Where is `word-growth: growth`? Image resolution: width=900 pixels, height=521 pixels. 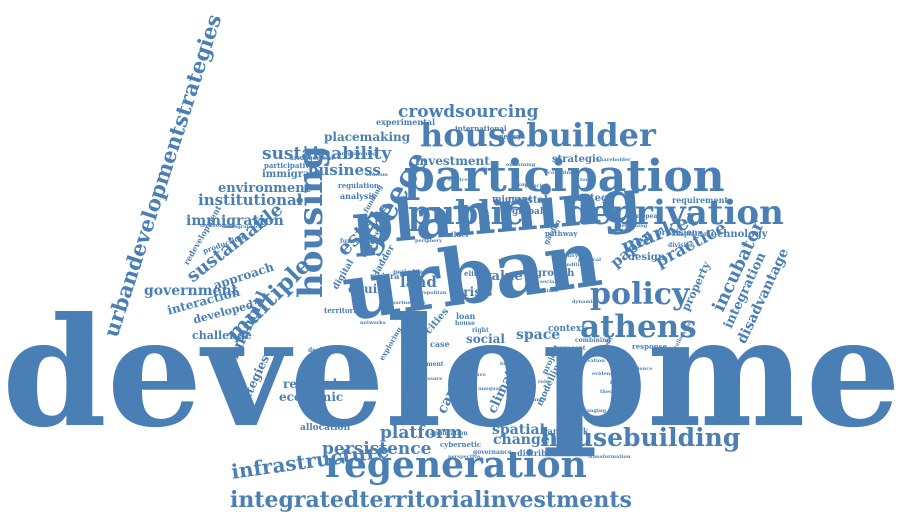
word-growth: growth is located at coordinates (555, 273).